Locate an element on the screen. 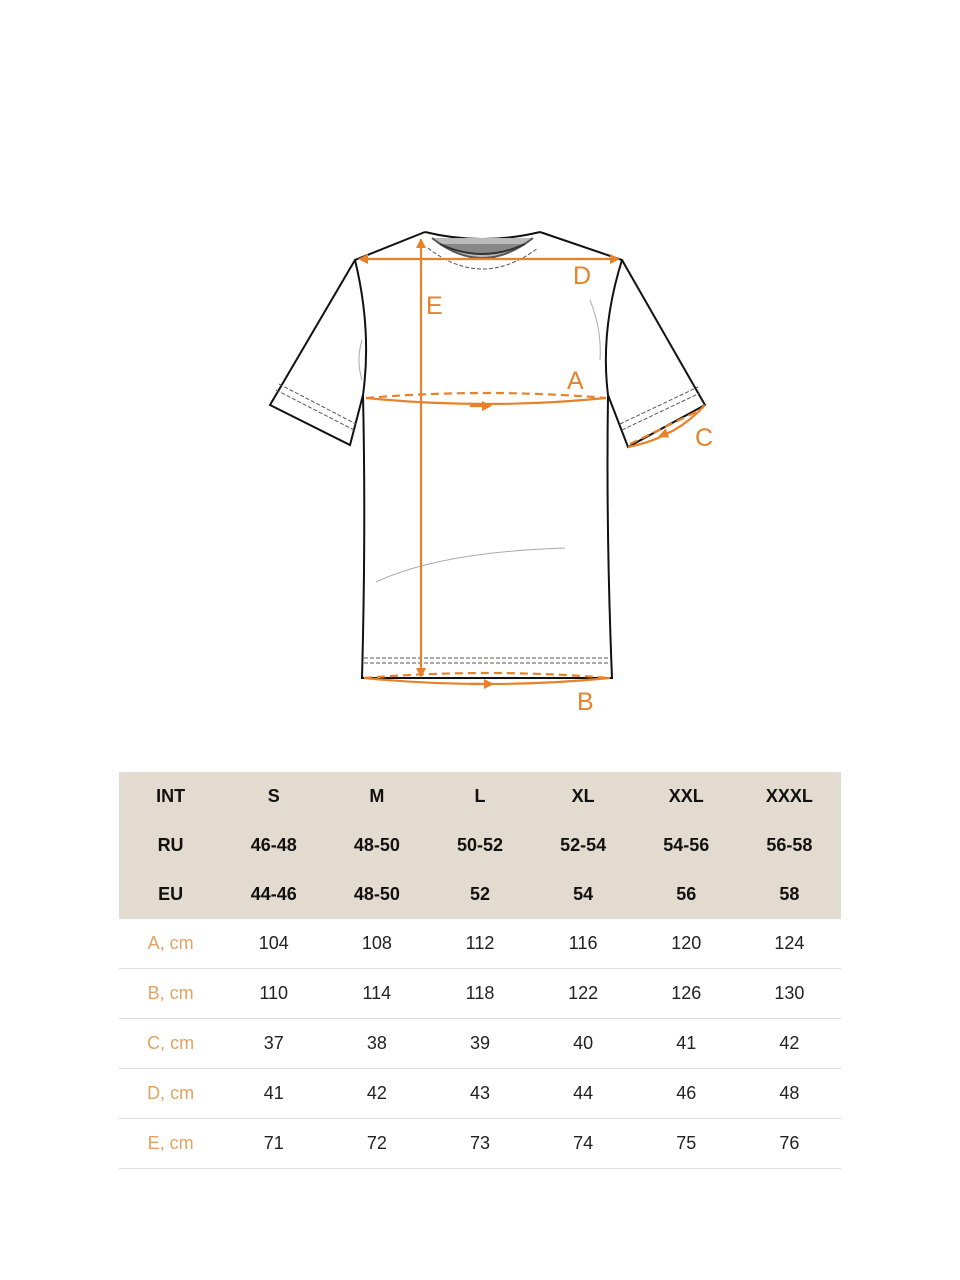  label-c: C is located at coordinates (704, 438).